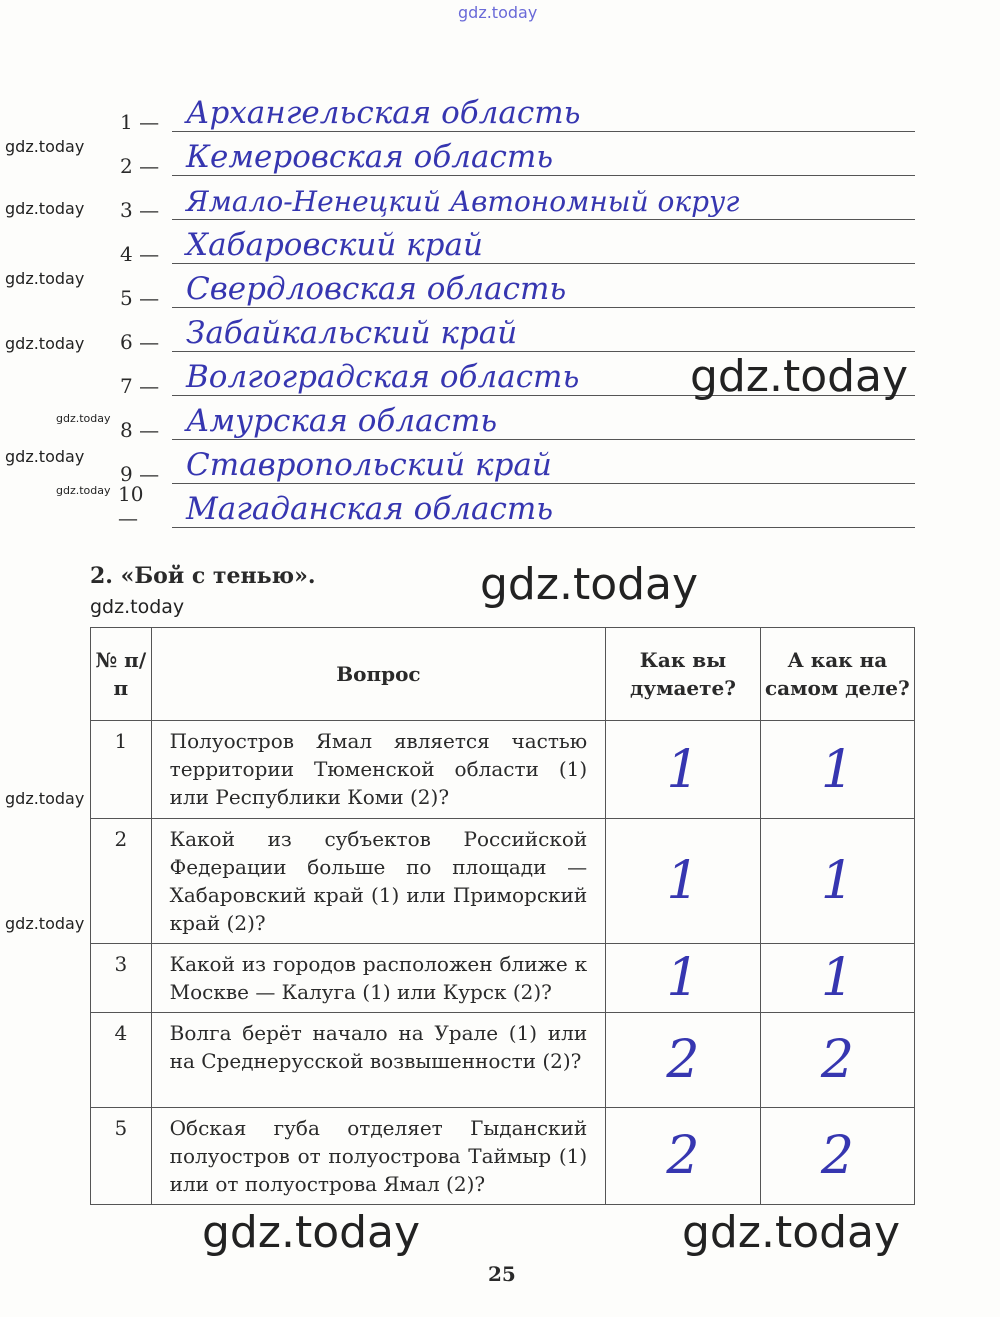 The image size is (1000, 1317). I want to click on answer-line: 1 — Архангельская область, so click(517, 112).